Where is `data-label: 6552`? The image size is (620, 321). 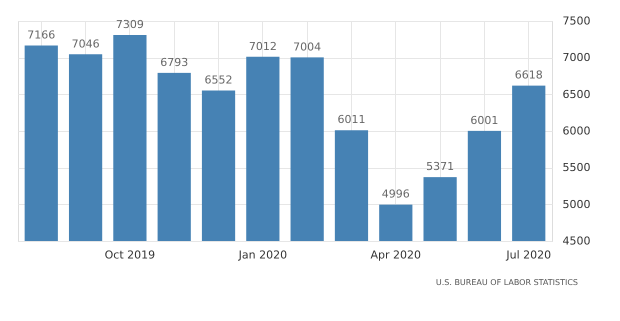 data-label: 6552 is located at coordinates (218, 80).